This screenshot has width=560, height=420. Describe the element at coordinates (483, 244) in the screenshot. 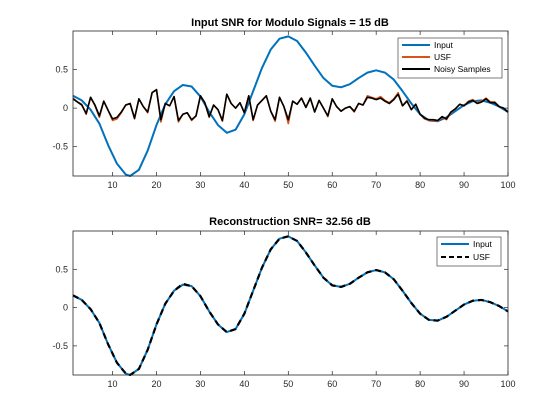

I see `legend-label-input-bottom: Input` at that location.